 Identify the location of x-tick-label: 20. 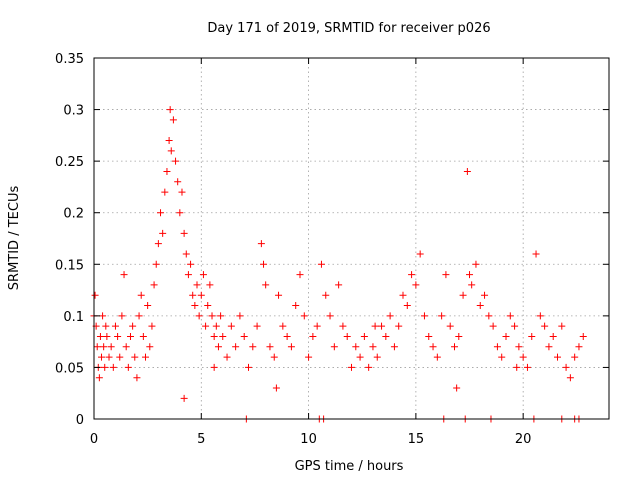
(523, 439).